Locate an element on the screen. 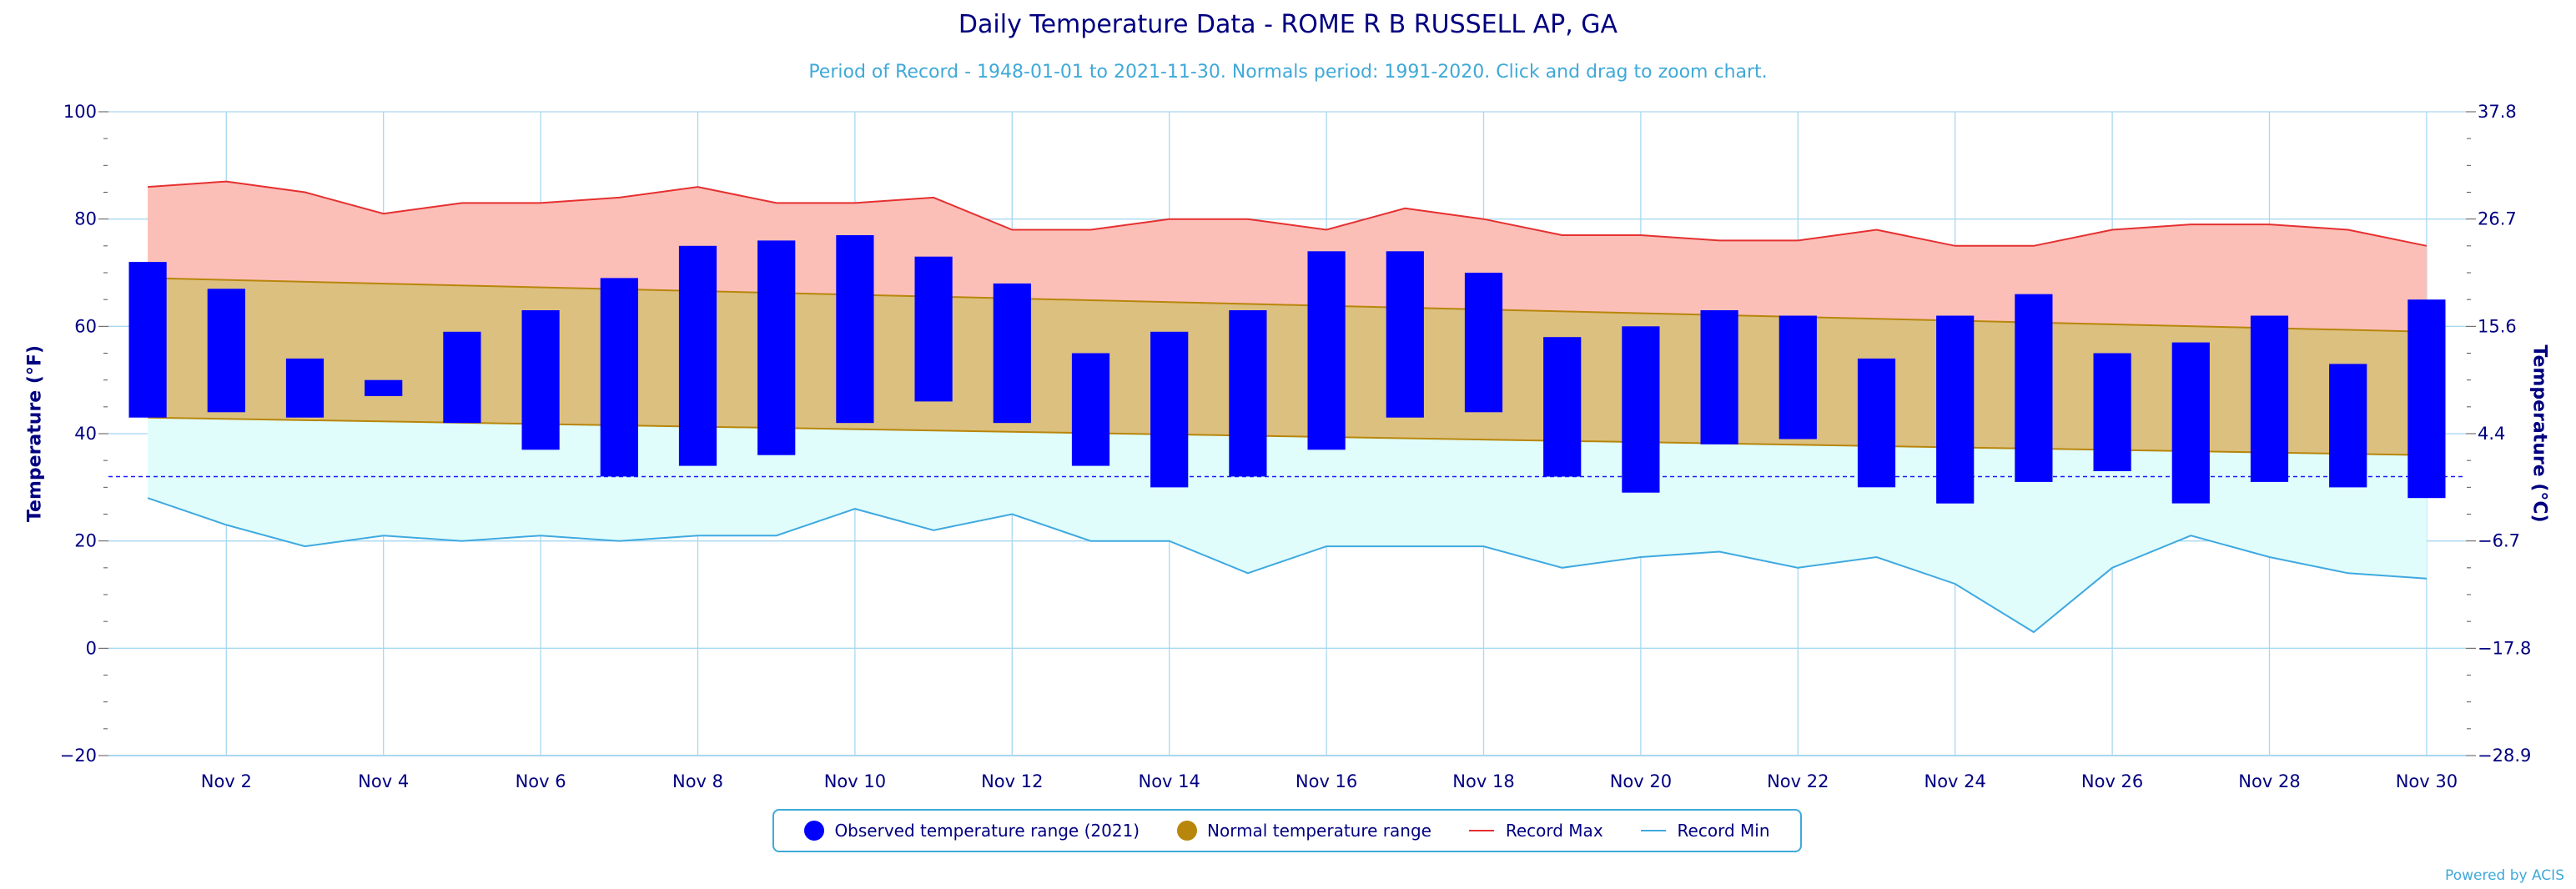 Image resolution: width=2576 pixels, height=889 pixels. x-tick-label: Nov 22 is located at coordinates (1798, 781).